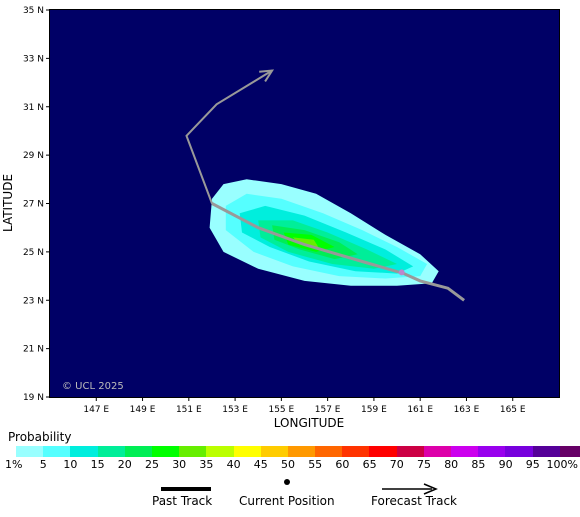 The height and width of the screenshot is (517, 580). Describe the element at coordinates (374, 410) in the screenshot. I see `lon-tick-label: 159 E` at that location.